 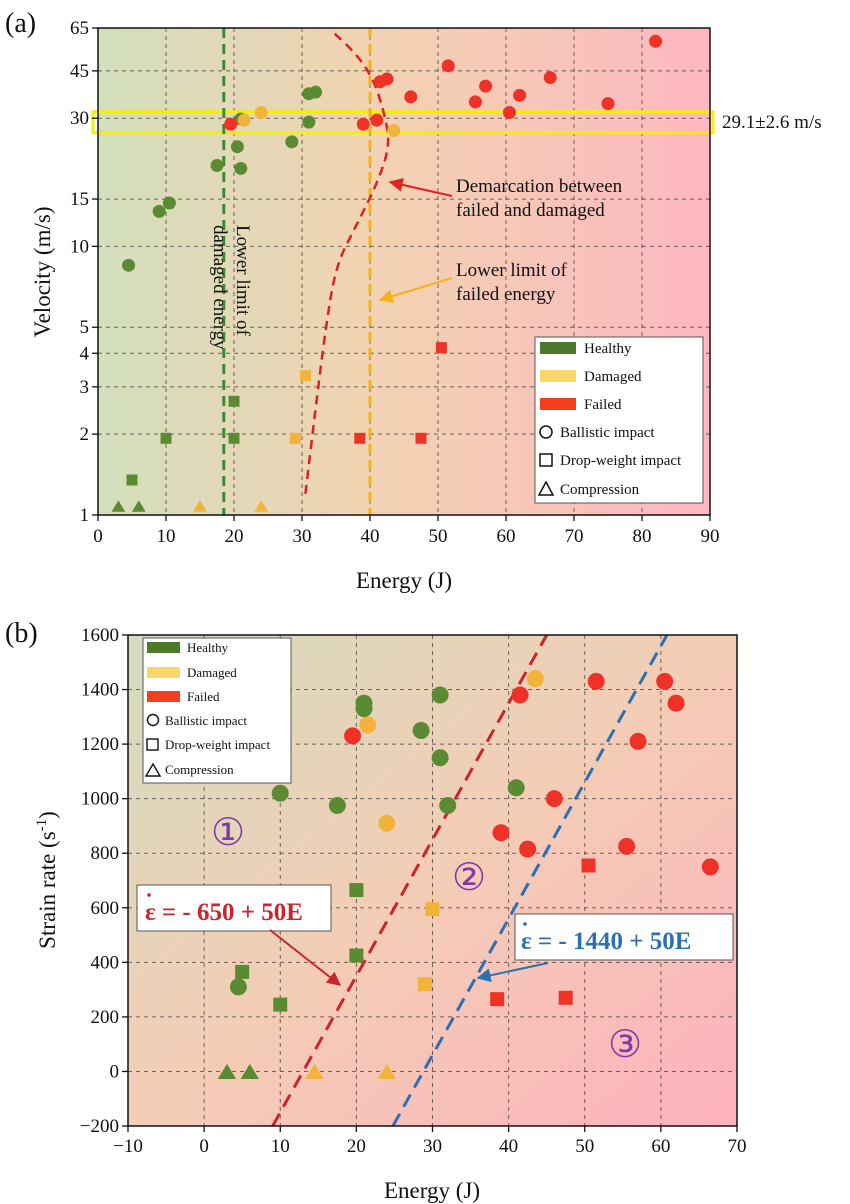 I want to click on legend-drop-square-icon, so click(x=546, y=460).